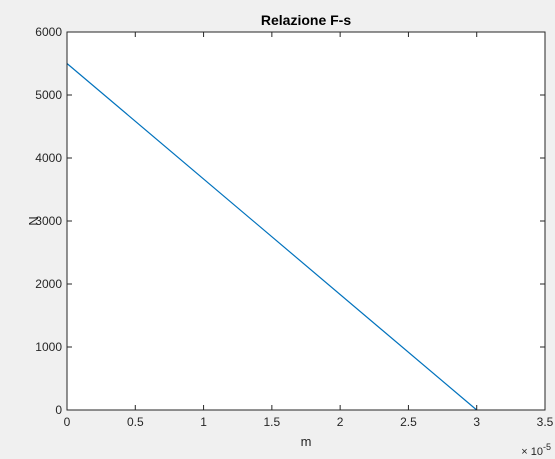 The height and width of the screenshot is (459, 555). Describe the element at coordinates (532, 452) in the screenshot. I see `x-exponent-base: × 10` at that location.